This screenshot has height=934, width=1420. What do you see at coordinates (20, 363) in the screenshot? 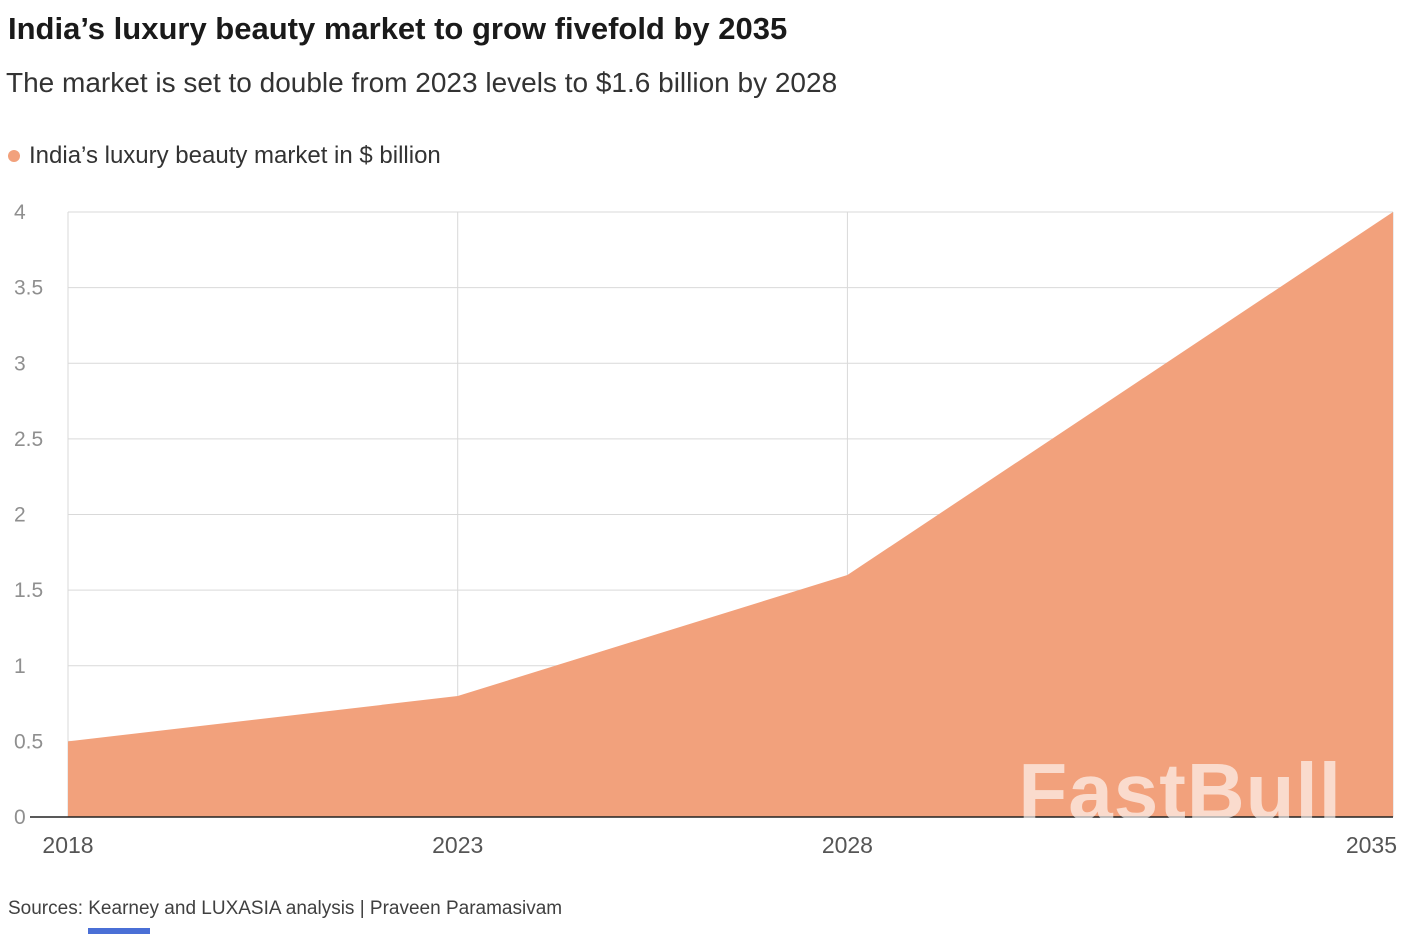
I see `svg-text: 3` at bounding box center [20, 363].